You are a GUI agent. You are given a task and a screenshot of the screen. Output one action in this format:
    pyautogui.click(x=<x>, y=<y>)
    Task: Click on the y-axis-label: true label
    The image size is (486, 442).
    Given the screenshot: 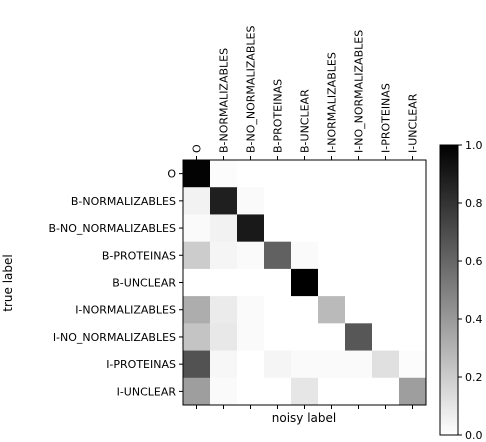 What is the action you would take?
    pyautogui.click(x=8, y=282)
    